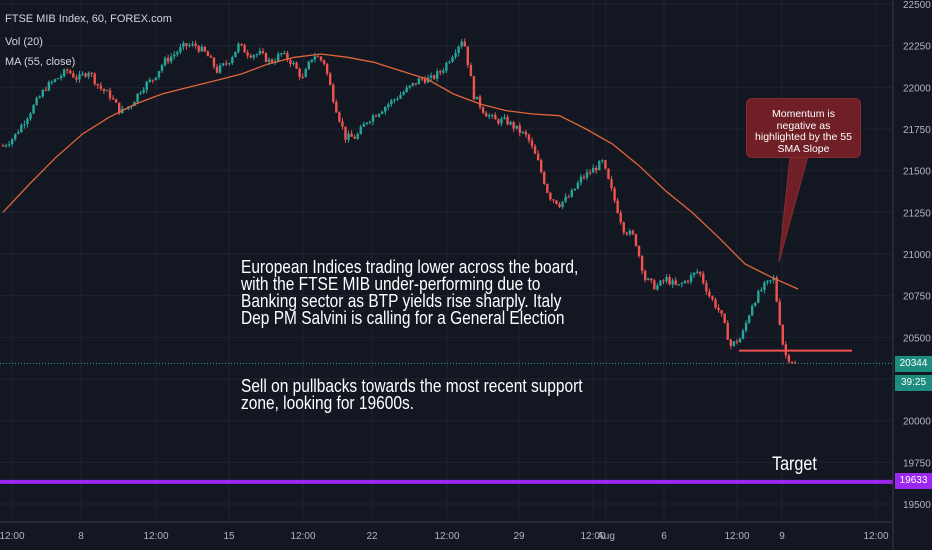  Describe the element at coordinates (664, 536) in the screenshot. I see `x-tick-label: 6` at that location.